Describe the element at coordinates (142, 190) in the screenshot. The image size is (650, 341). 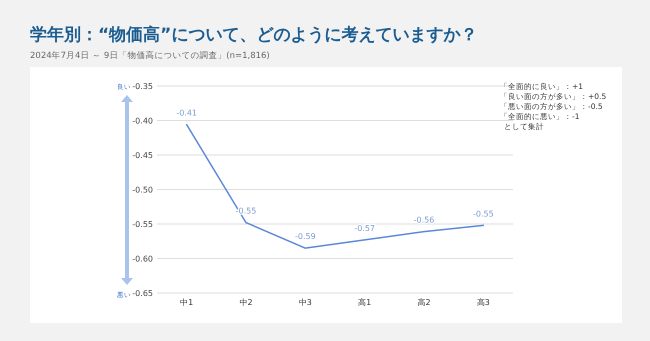
I see `y-tick-label: -0.50` at that location.